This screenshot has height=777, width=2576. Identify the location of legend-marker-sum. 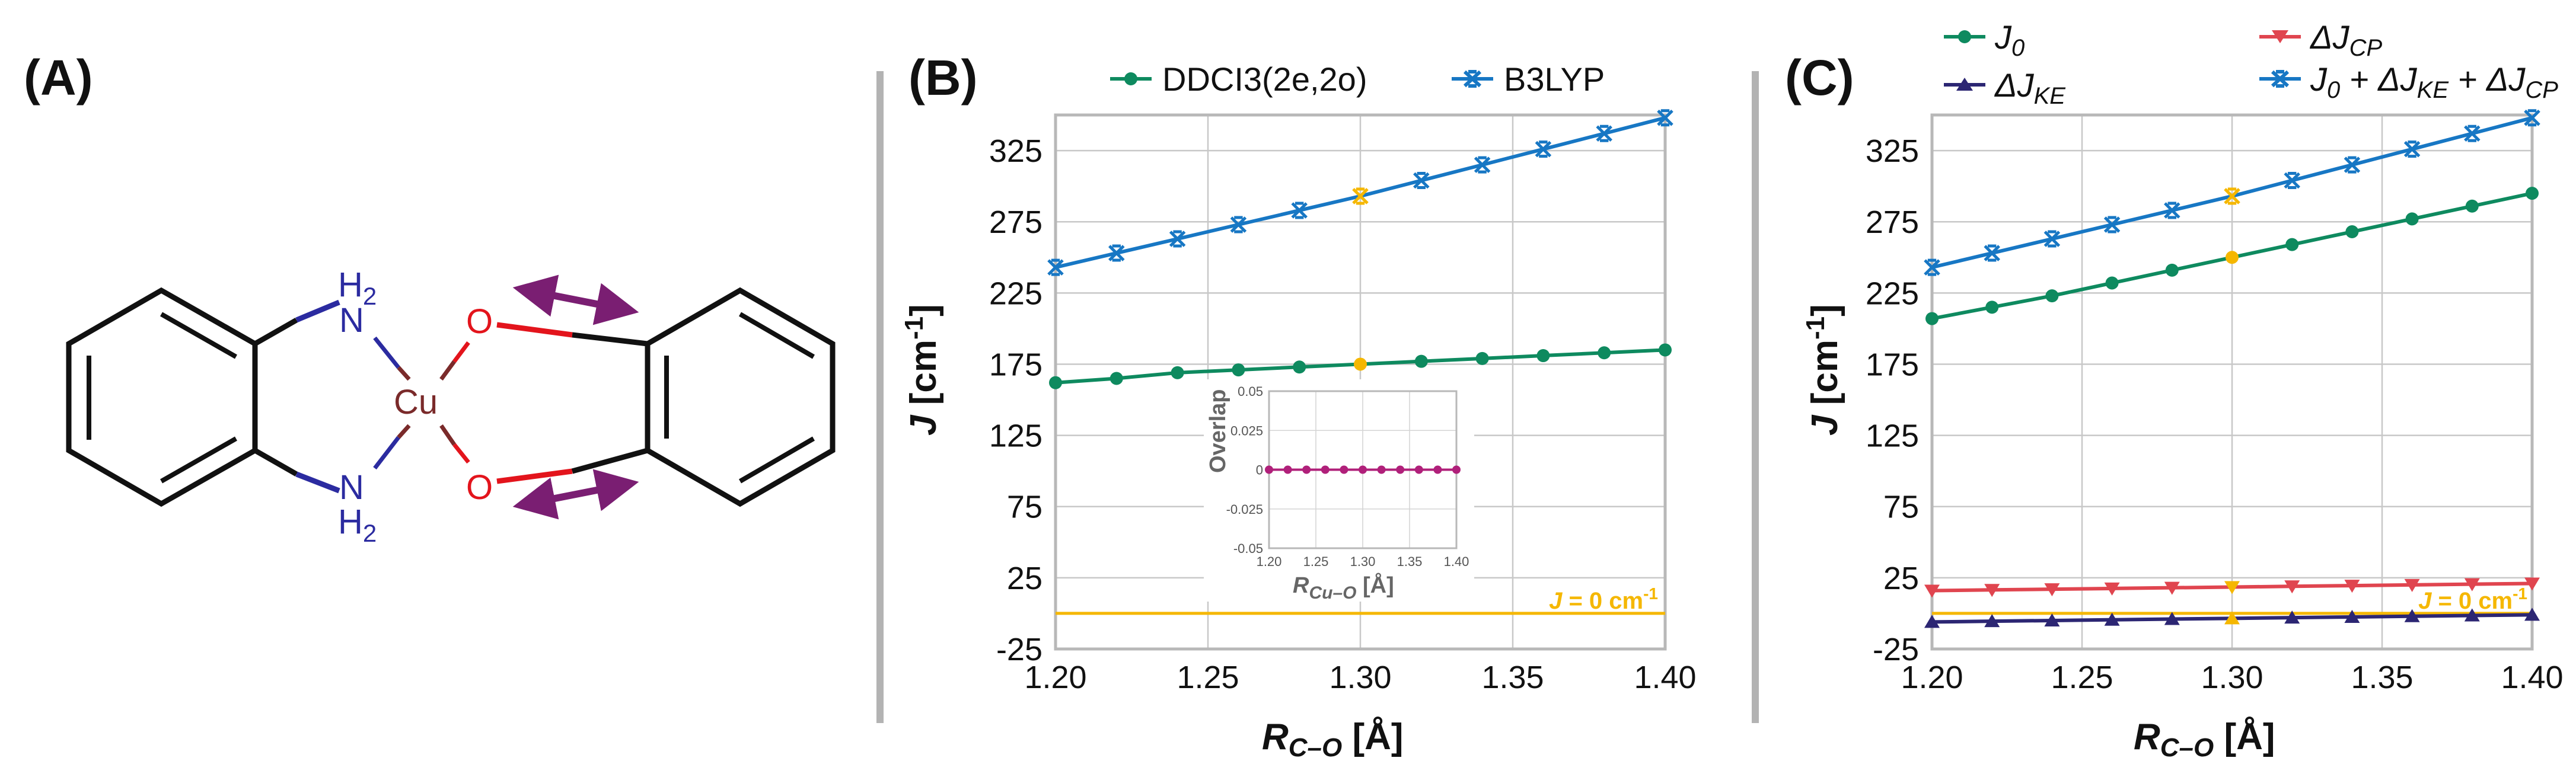
(2280, 79).